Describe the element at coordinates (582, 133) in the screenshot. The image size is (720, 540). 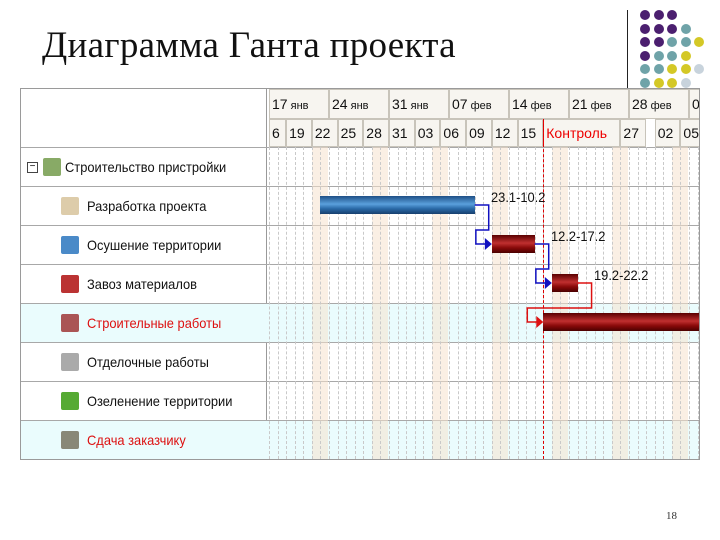
I see `control-header-cell: Контроль` at that location.